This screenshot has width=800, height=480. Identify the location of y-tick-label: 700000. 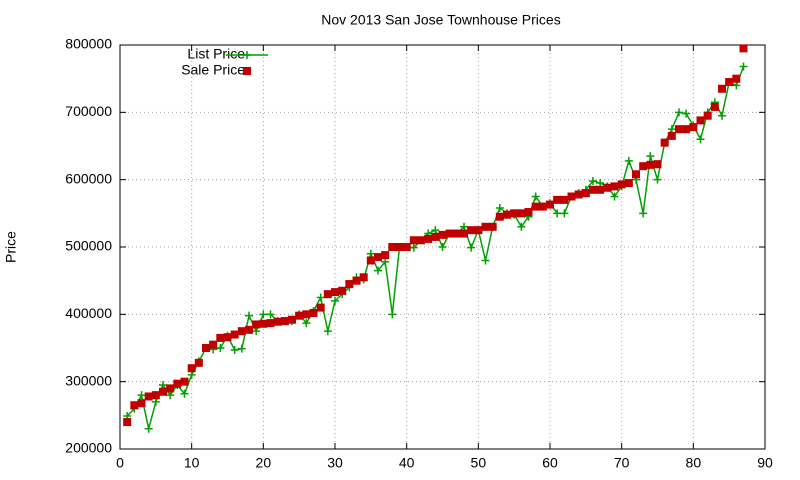
(88, 111).